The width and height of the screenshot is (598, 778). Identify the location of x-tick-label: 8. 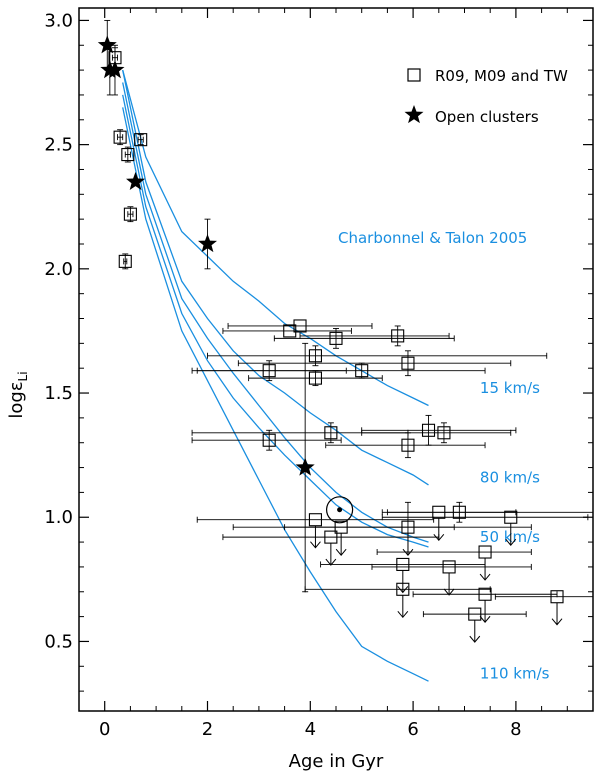
(515, 729).